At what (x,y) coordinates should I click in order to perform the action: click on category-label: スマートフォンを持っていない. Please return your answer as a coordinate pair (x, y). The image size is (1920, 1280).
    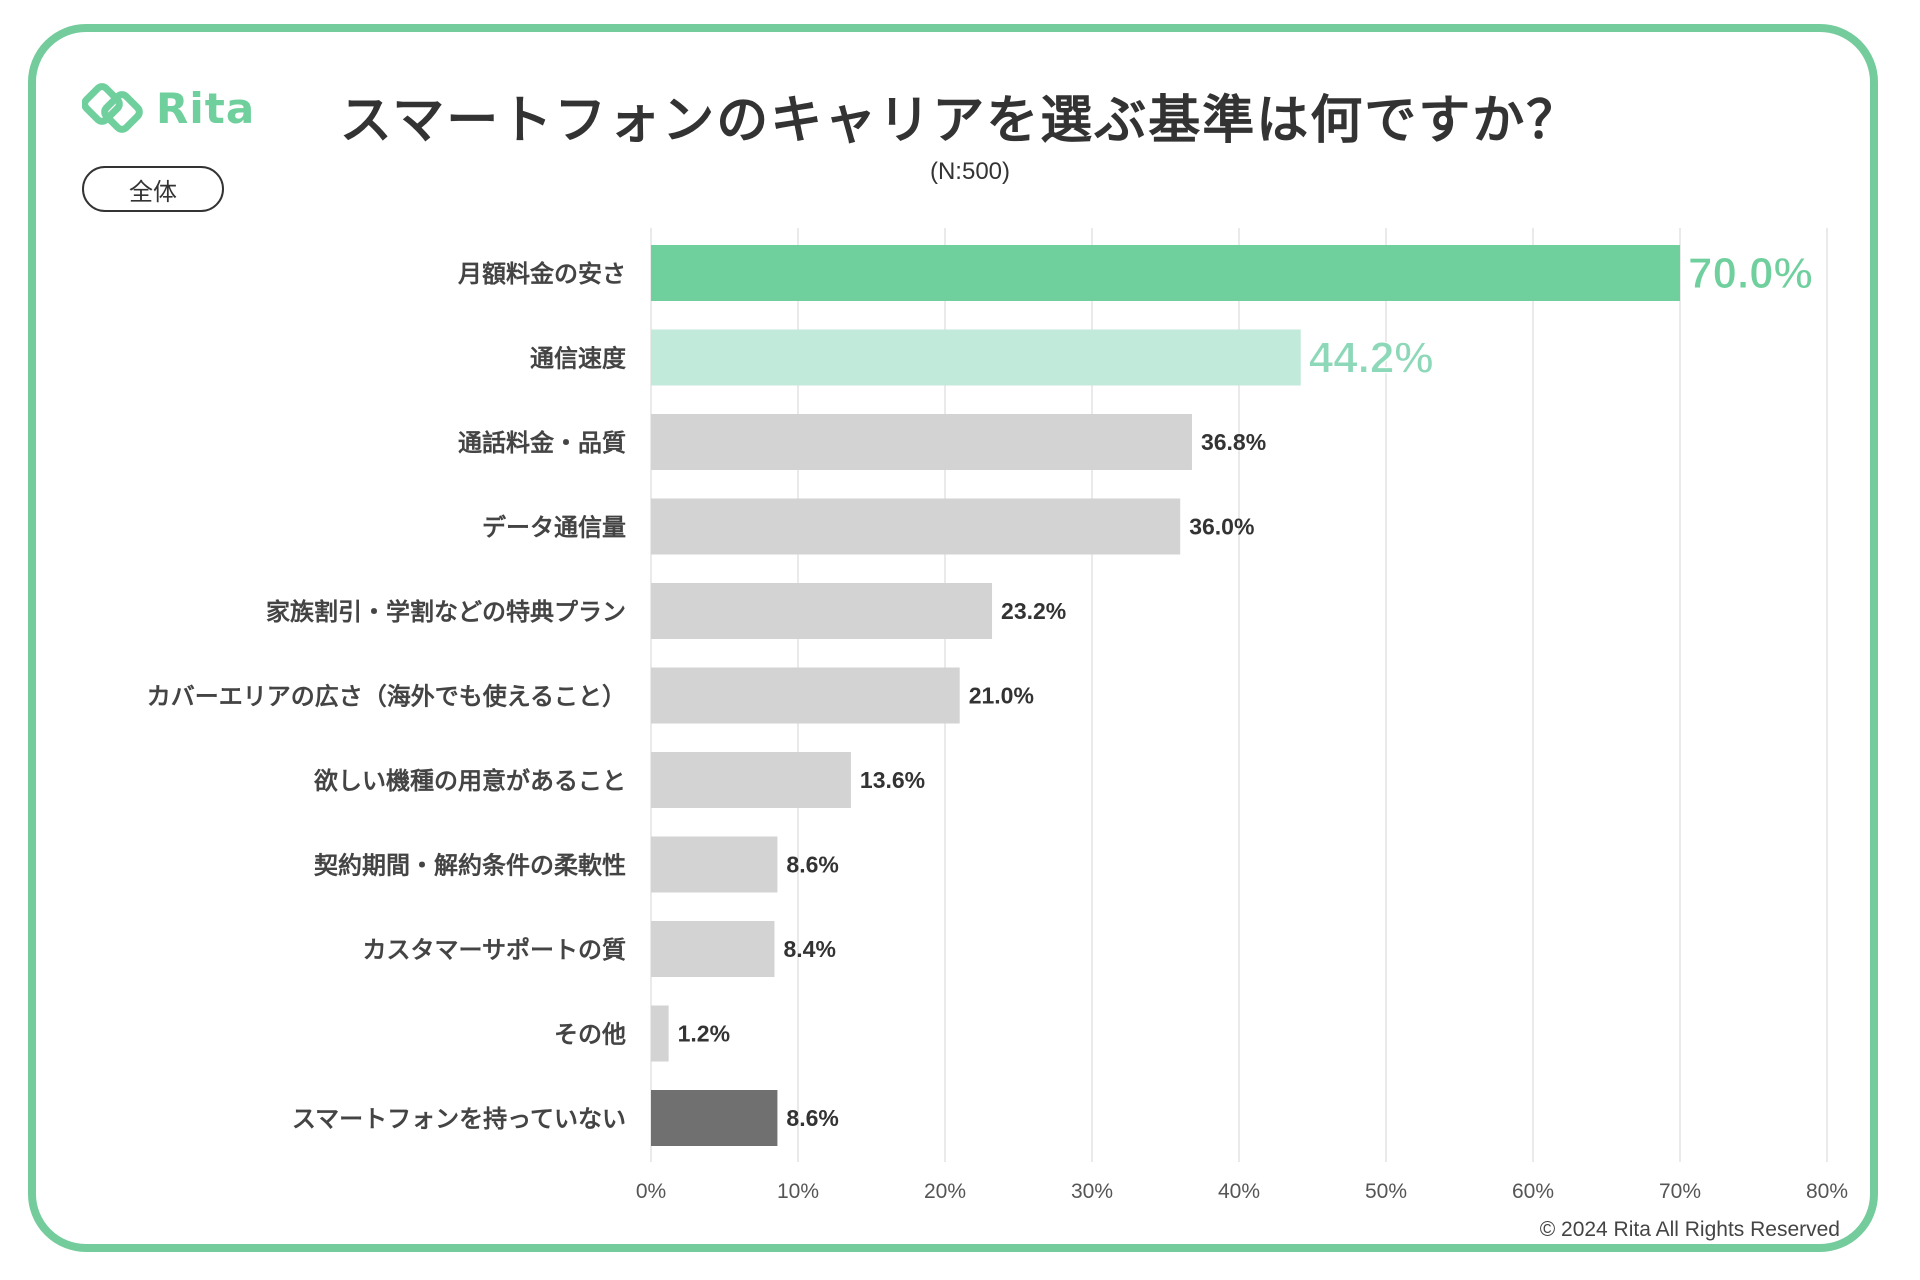
    Looking at the image, I should click on (459, 1119).